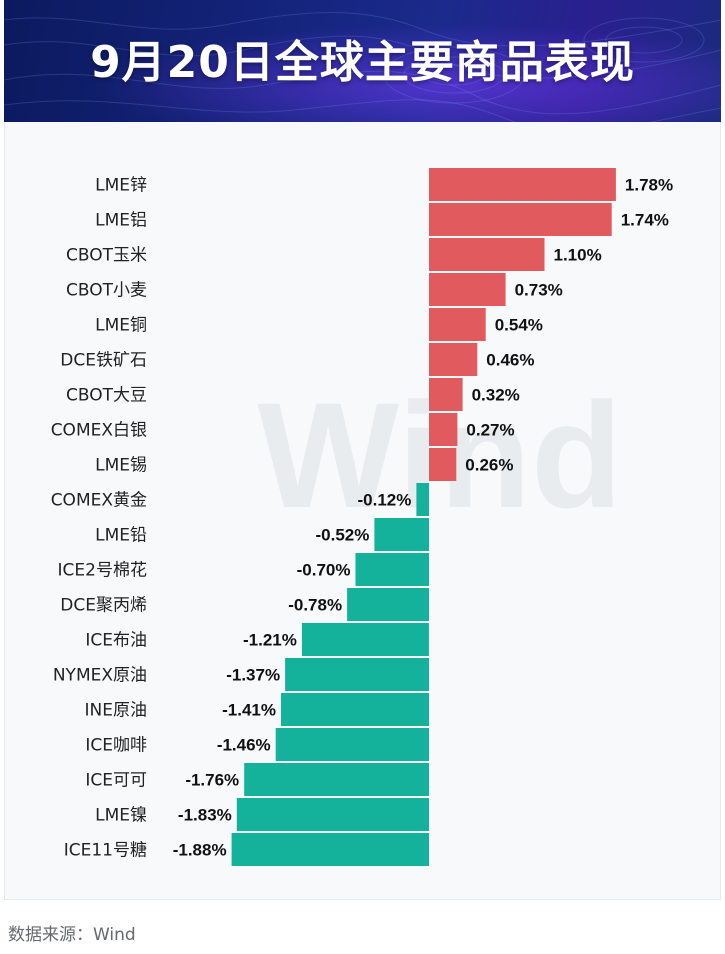 The width and height of the screenshot is (725, 954). I want to click on value-label-14: -1.37%, so click(253, 675).